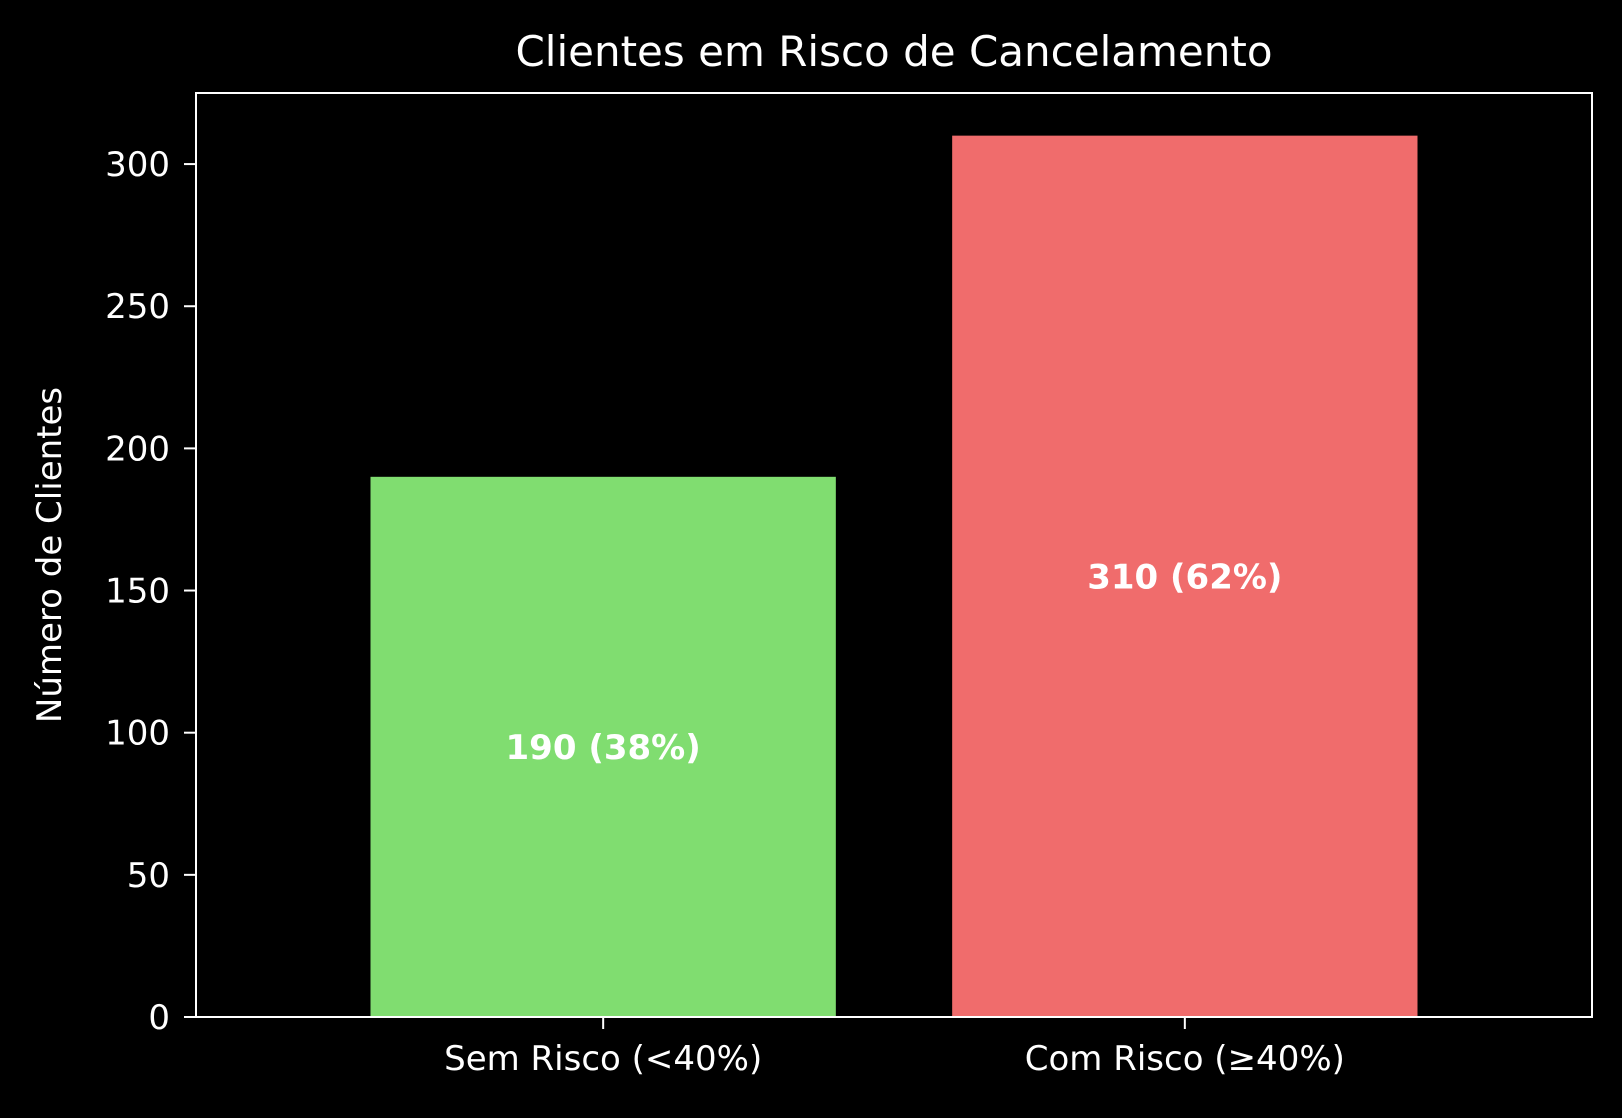  I want to click on data-labels: 190 (38%) 310 (62%), so click(894, 662).